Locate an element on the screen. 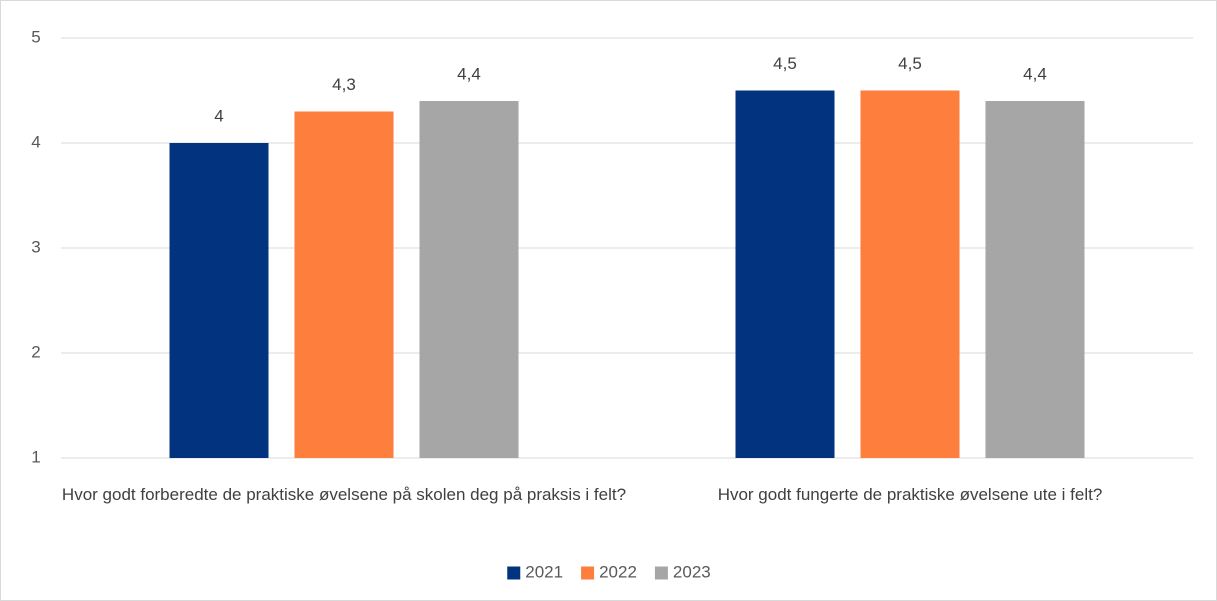 This screenshot has height=601, width=1217. legend-label: 2022 is located at coordinates (618, 571).